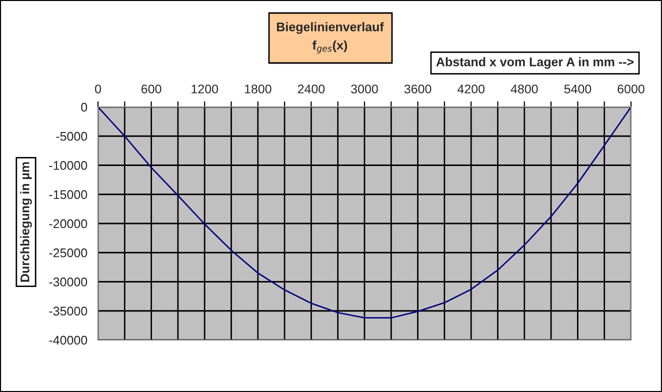 Image resolution: width=662 pixels, height=392 pixels. Describe the element at coordinates (330, 47) in the screenshot. I see `chart-subtitle: f$_{ges}$(x)` at that location.